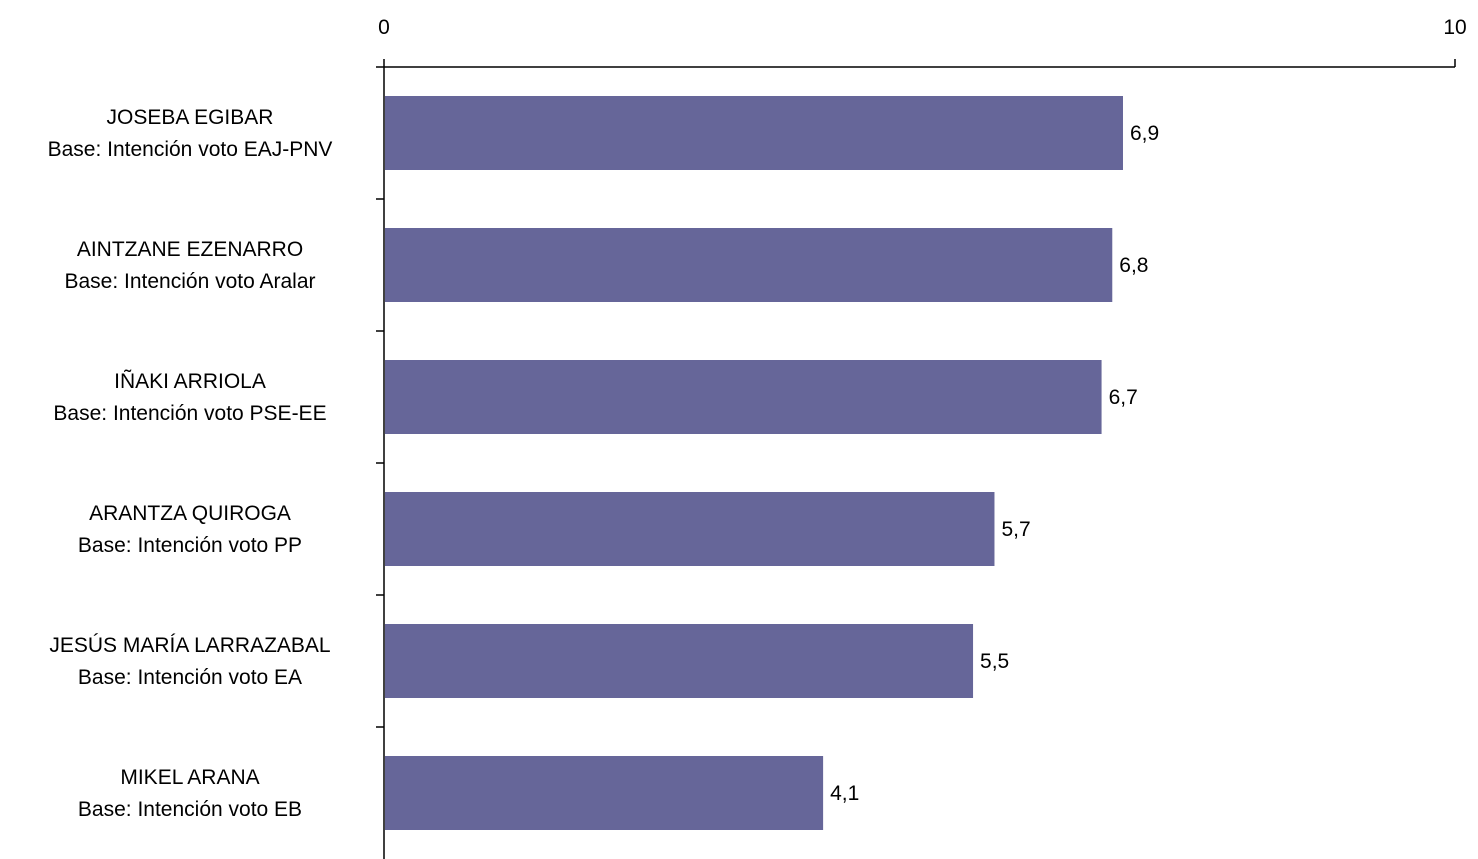 Image resolution: width=1478 pixels, height=859 pixels. What do you see at coordinates (1015, 529) in the screenshot?
I see `value-label: 5,7` at bounding box center [1015, 529].